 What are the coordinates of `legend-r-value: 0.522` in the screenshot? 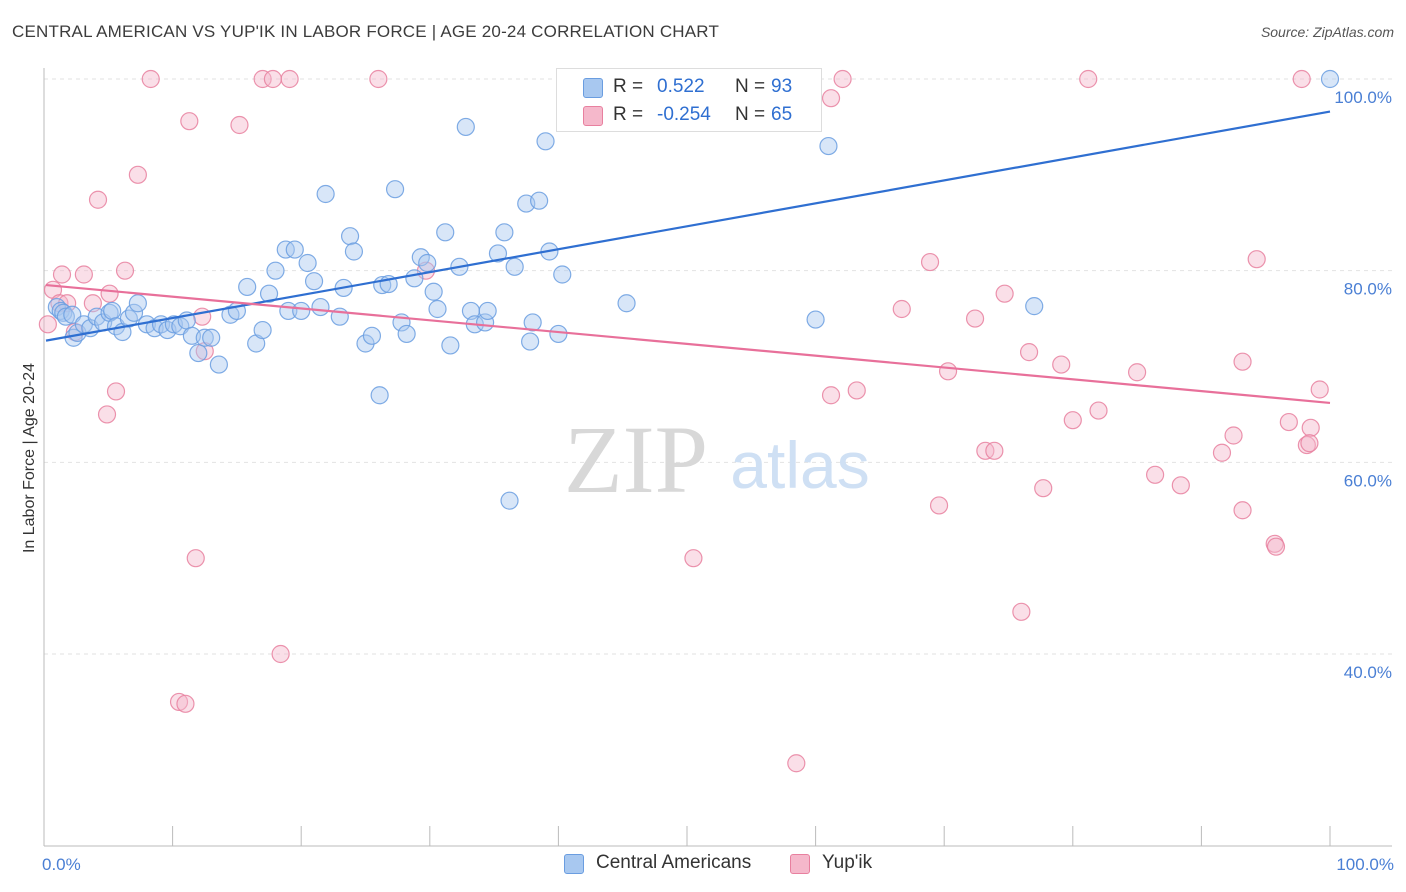 It's located at (681, 86).